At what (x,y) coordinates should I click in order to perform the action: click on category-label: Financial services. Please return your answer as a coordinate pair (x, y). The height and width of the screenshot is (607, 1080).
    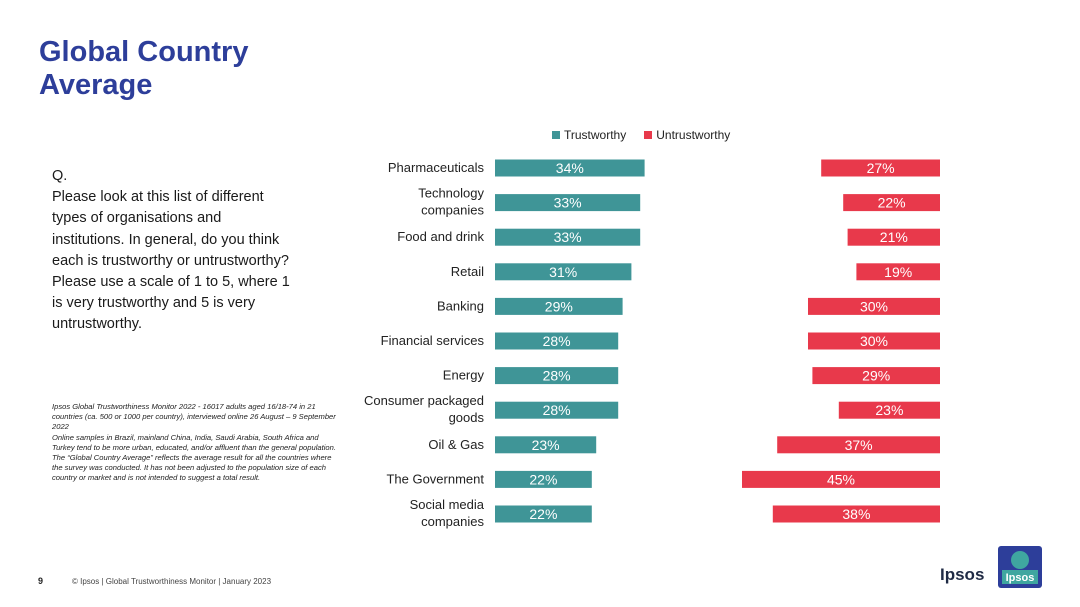
    Looking at the image, I should click on (433, 340).